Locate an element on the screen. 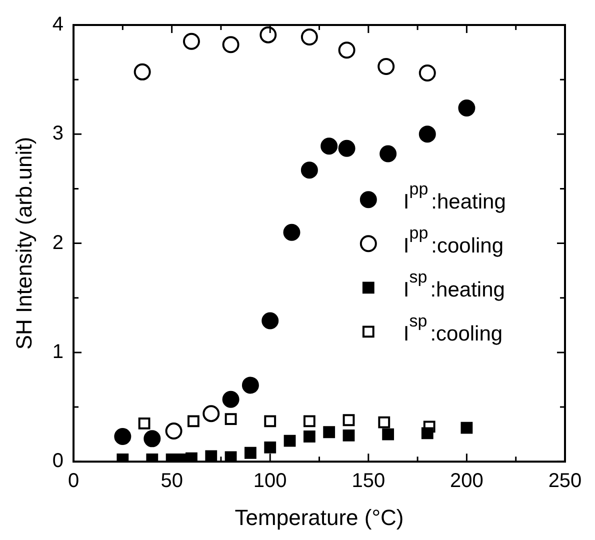  x-tick-label: 0 is located at coordinates (74, 481).